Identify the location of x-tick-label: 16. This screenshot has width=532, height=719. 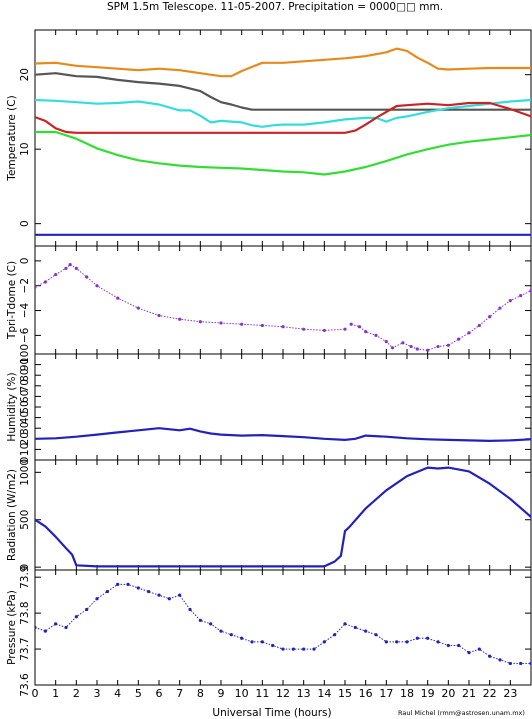
(366, 693).